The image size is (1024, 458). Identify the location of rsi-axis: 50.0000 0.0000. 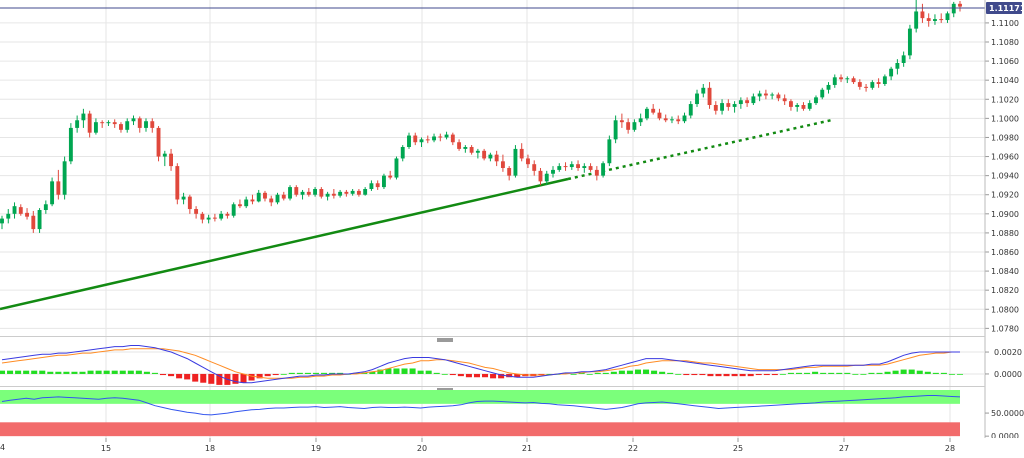
(1004, 425).